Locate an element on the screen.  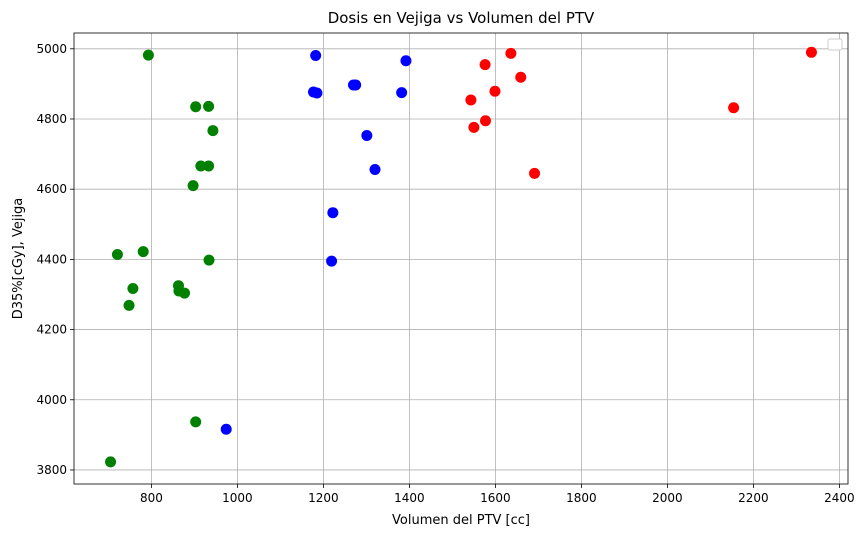
x-tick-label: 1800 is located at coordinates (581, 498).